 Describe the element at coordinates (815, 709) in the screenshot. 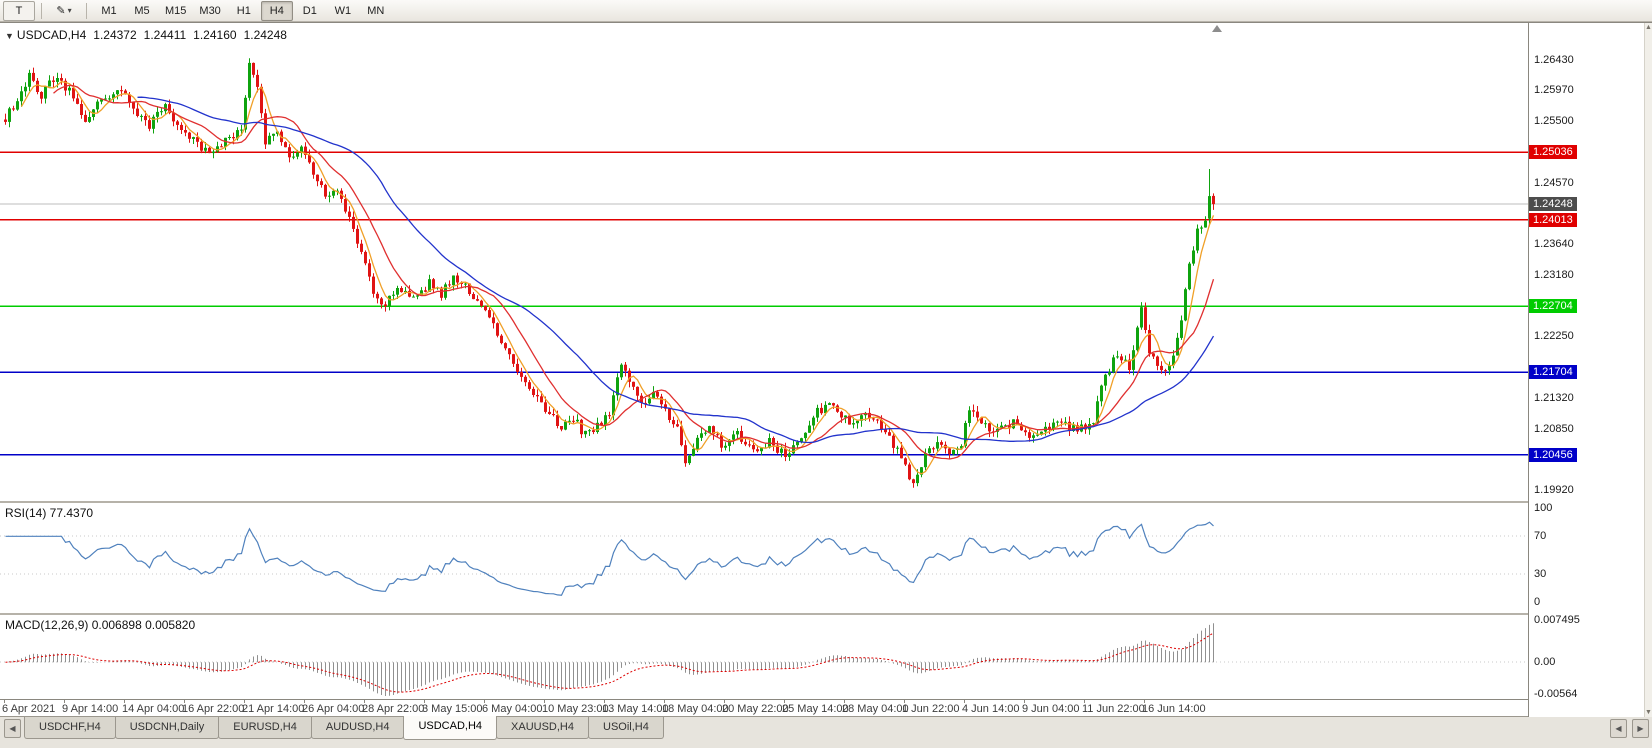

I see `time-axis-label: 25 May 14:00` at that location.